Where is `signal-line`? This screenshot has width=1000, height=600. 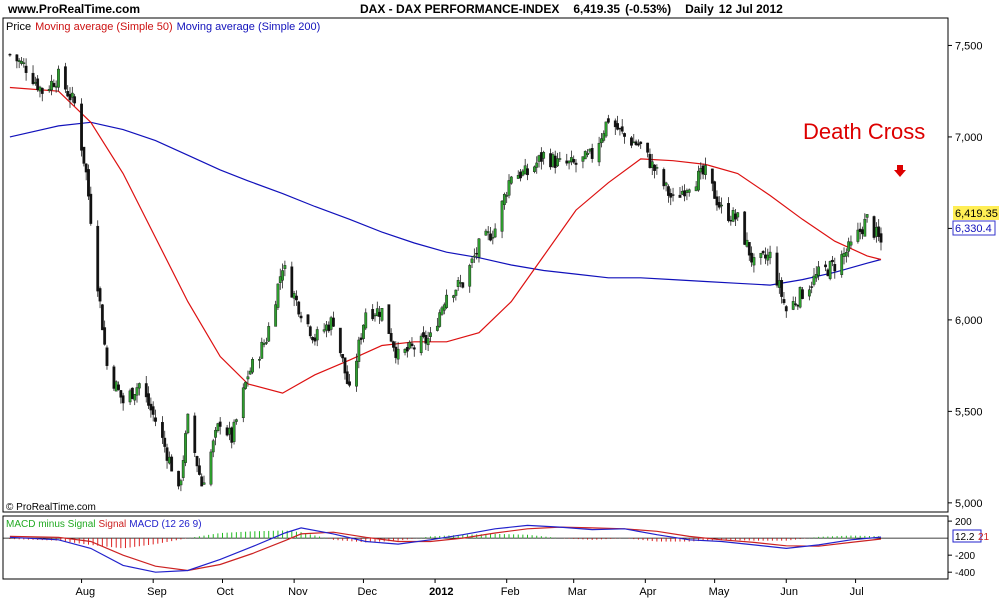 signal-line is located at coordinates (445, 549).